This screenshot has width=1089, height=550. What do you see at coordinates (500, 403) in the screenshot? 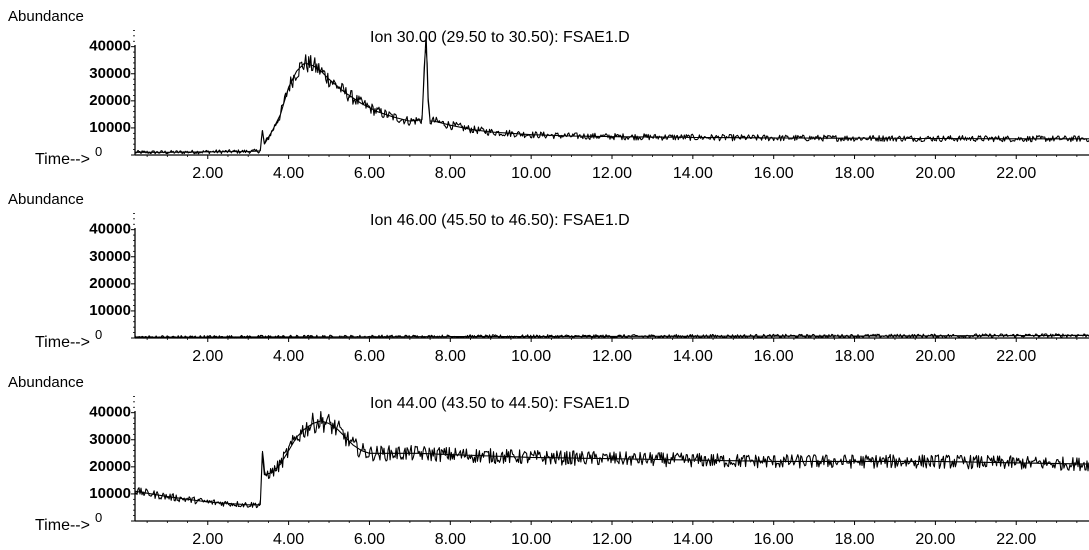
I see `chart-title: Ion 44.00 (43.50 to 44.50): FSAE1.D` at bounding box center [500, 403].